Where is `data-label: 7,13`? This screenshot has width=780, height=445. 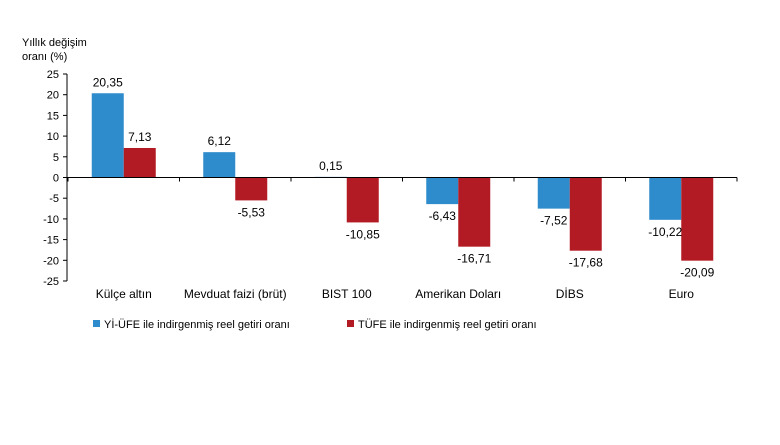 data-label: 7,13 is located at coordinates (140, 137).